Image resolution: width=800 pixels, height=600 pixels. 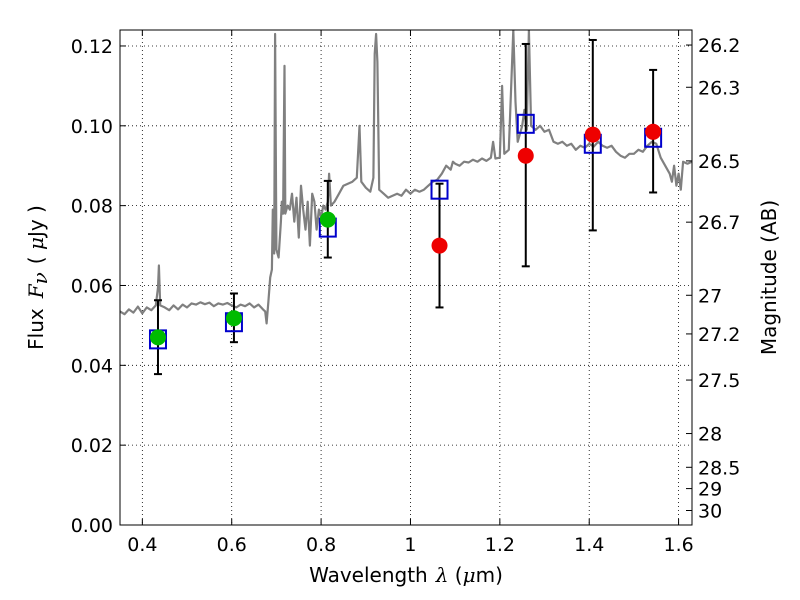 I want to click on x-tick-label: 1, so click(x=410, y=545).